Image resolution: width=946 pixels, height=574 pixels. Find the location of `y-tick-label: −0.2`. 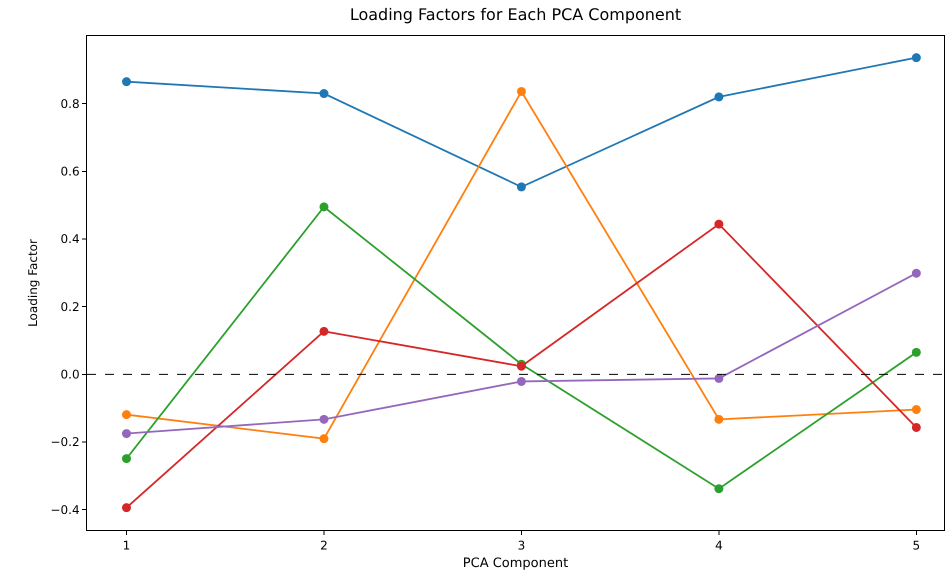

y-tick-label: −0.2 is located at coordinates (65, 442).